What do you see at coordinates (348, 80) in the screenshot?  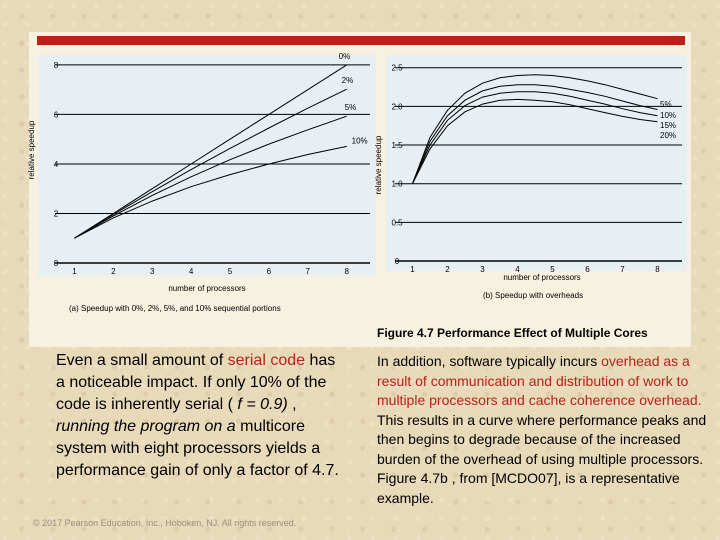 I see `chart-a-series-label: 2%` at bounding box center [348, 80].